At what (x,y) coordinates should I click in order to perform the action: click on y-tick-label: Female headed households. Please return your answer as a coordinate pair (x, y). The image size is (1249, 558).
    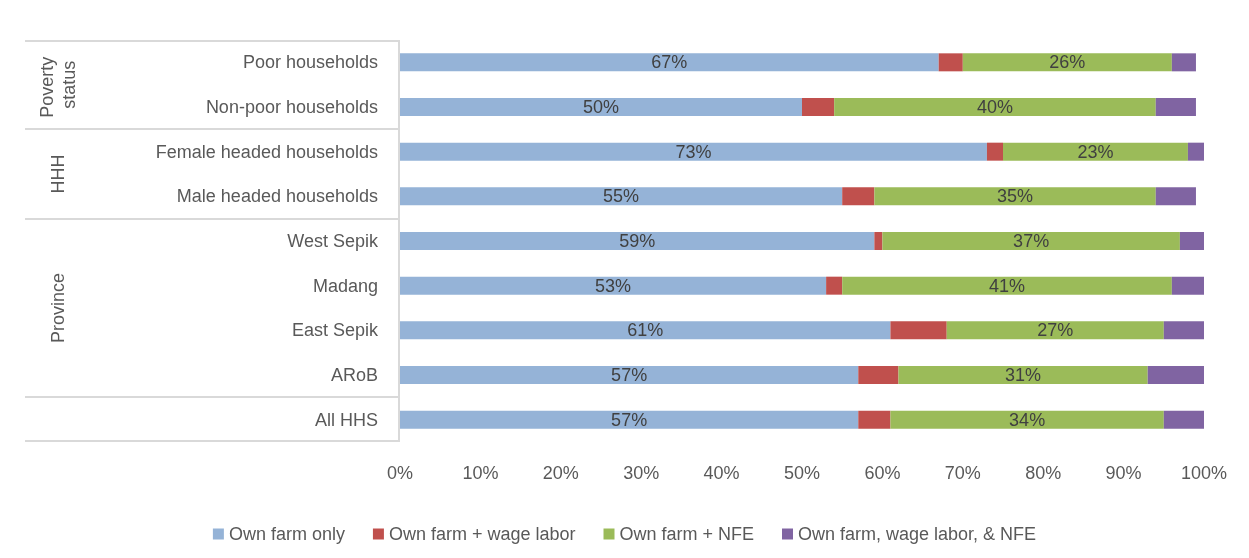
    Looking at the image, I should click on (266, 151).